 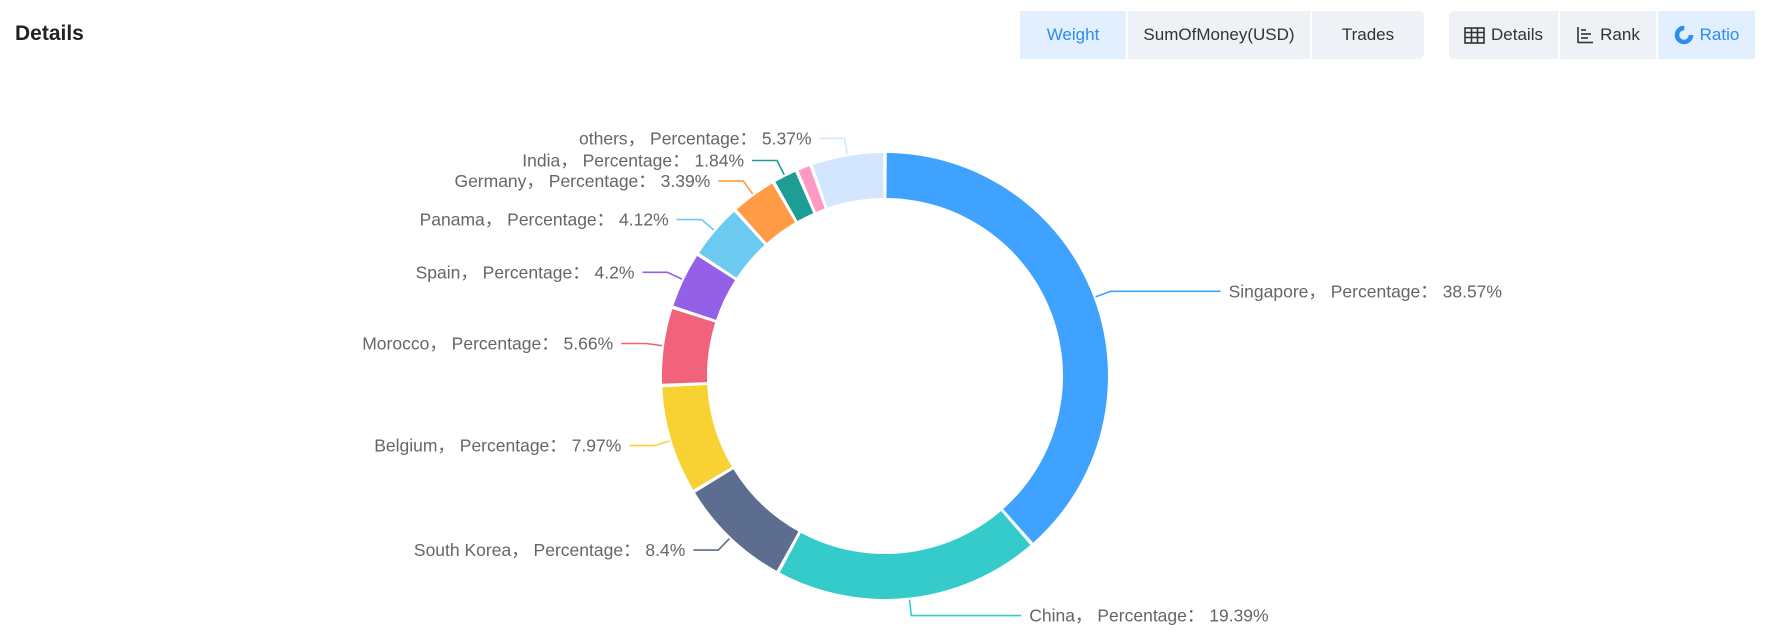 What do you see at coordinates (766, 213) in the screenshot?
I see `slice-germany` at bounding box center [766, 213].